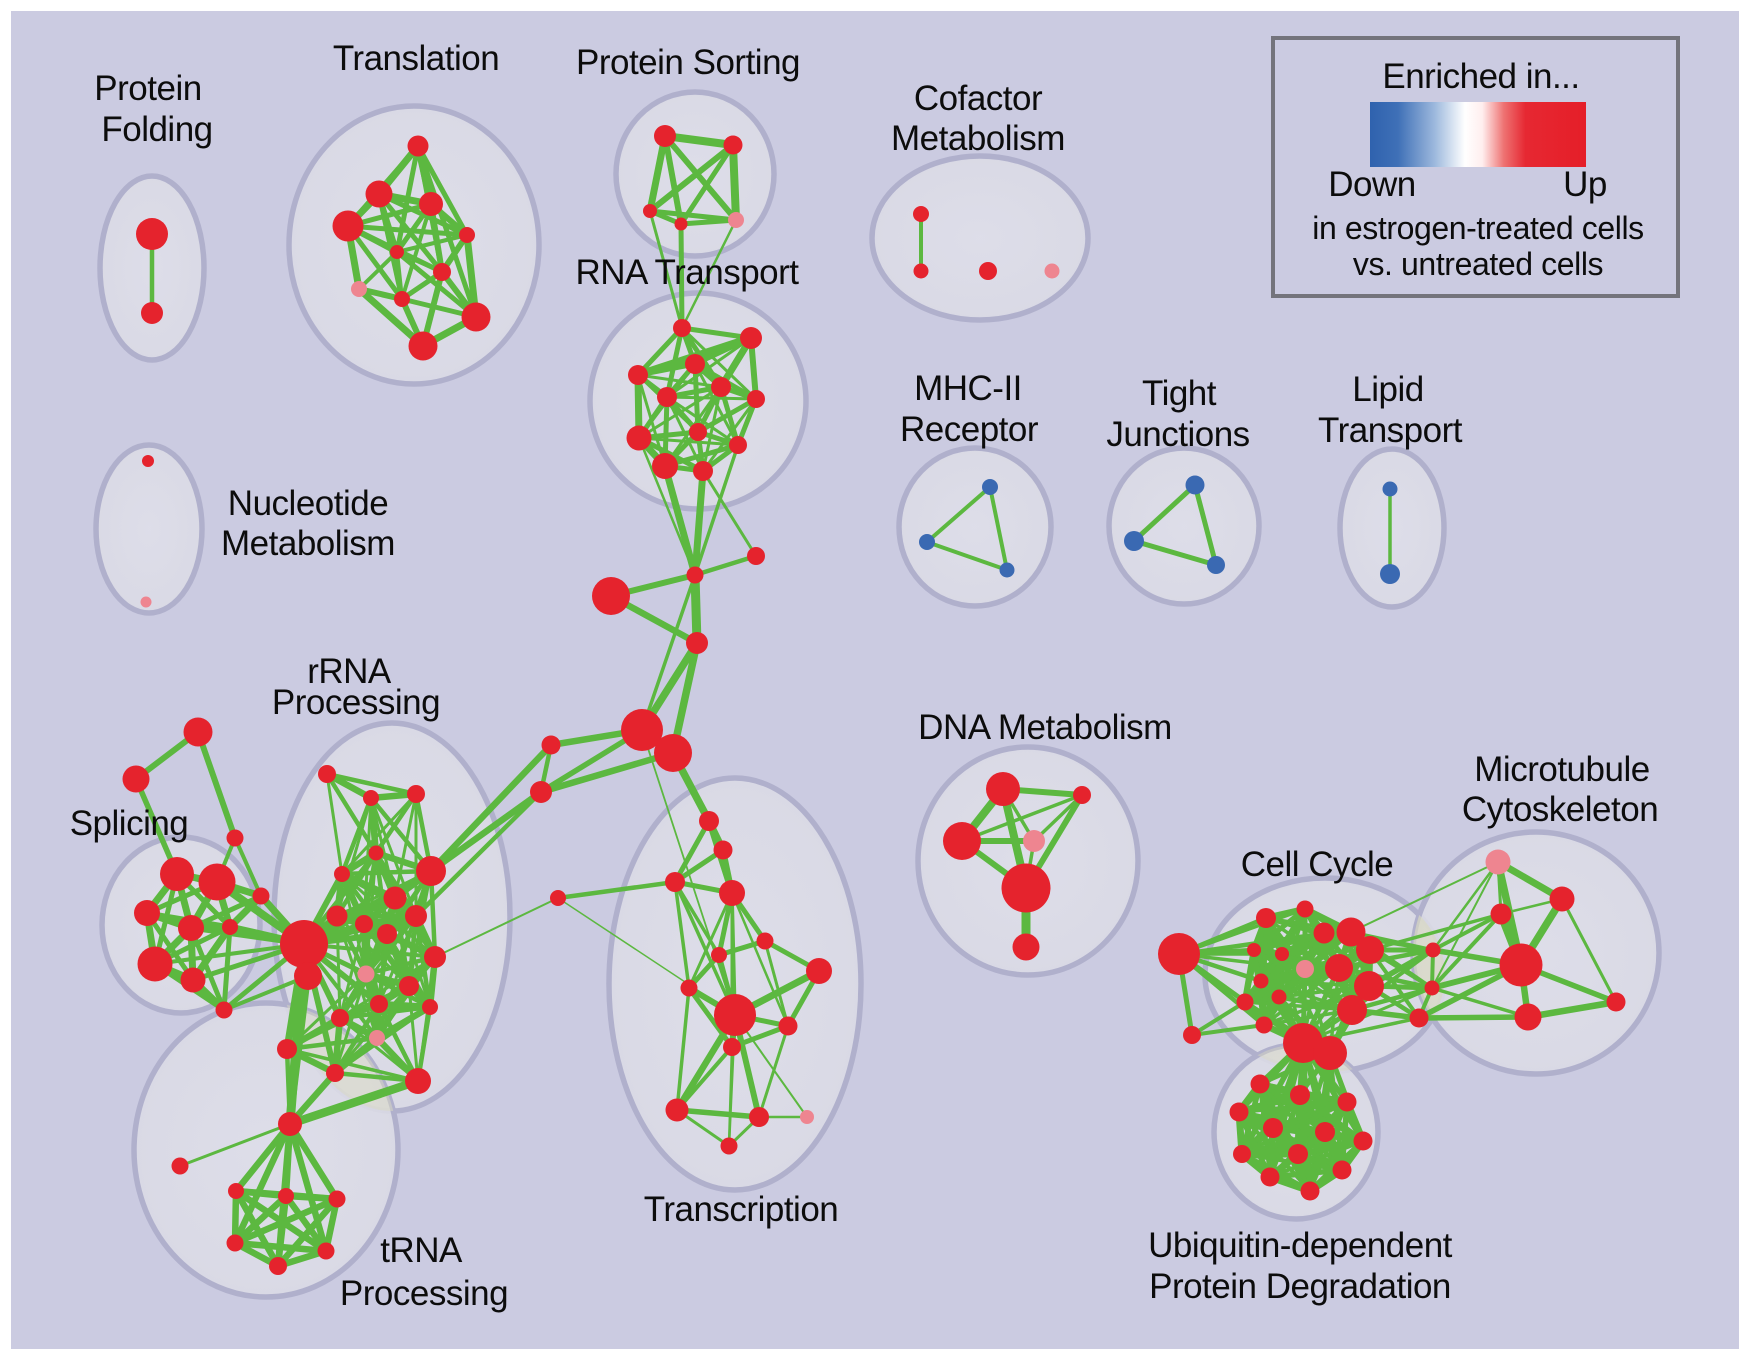 The image size is (1750, 1360). Describe the element at coordinates (147, 88) in the screenshot. I see `svg-text: Protein` at that location.